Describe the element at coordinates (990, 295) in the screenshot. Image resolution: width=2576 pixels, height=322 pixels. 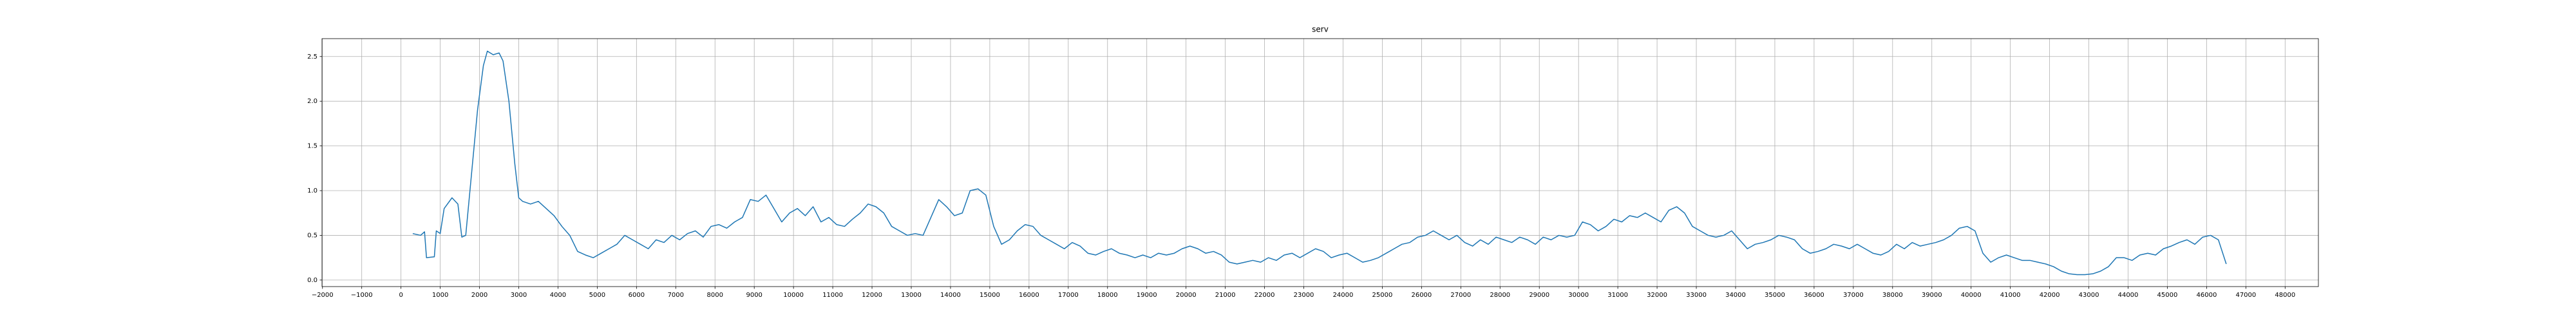
I see `x-tick-label: 15000` at that location.